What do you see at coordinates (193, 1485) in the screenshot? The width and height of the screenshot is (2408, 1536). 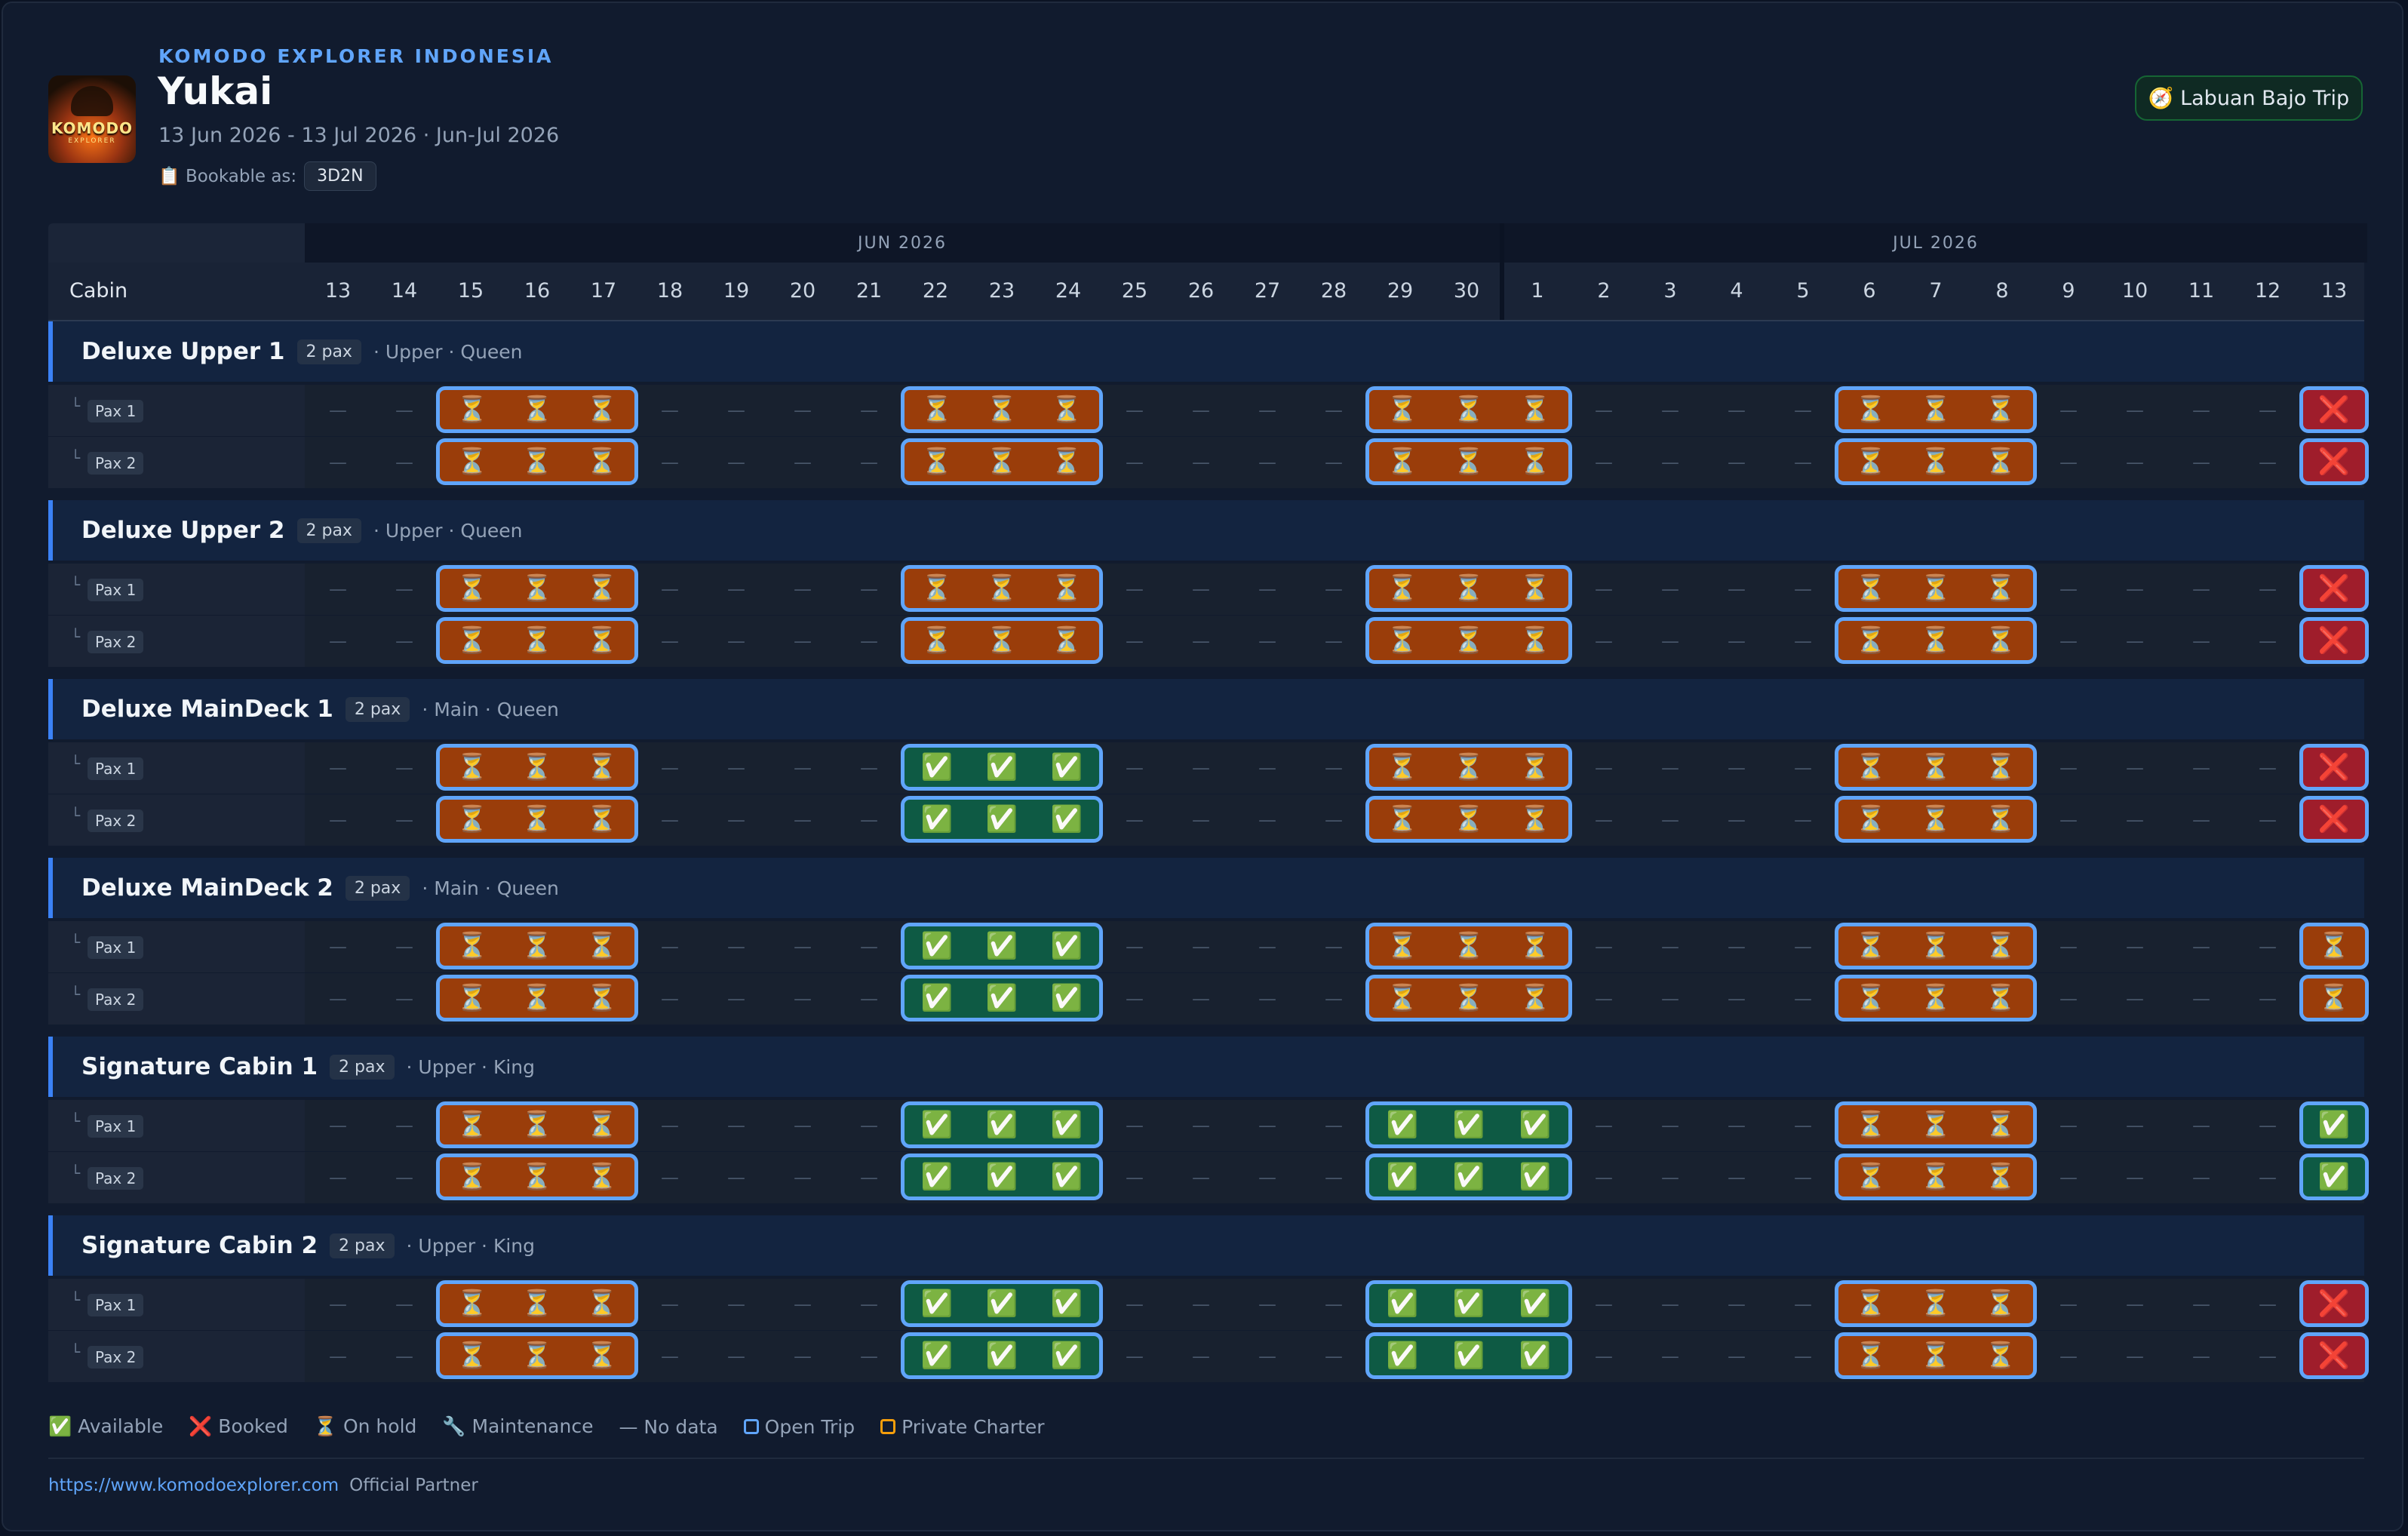 I see `website-link: https://www.komodoexplorer.com` at bounding box center [193, 1485].